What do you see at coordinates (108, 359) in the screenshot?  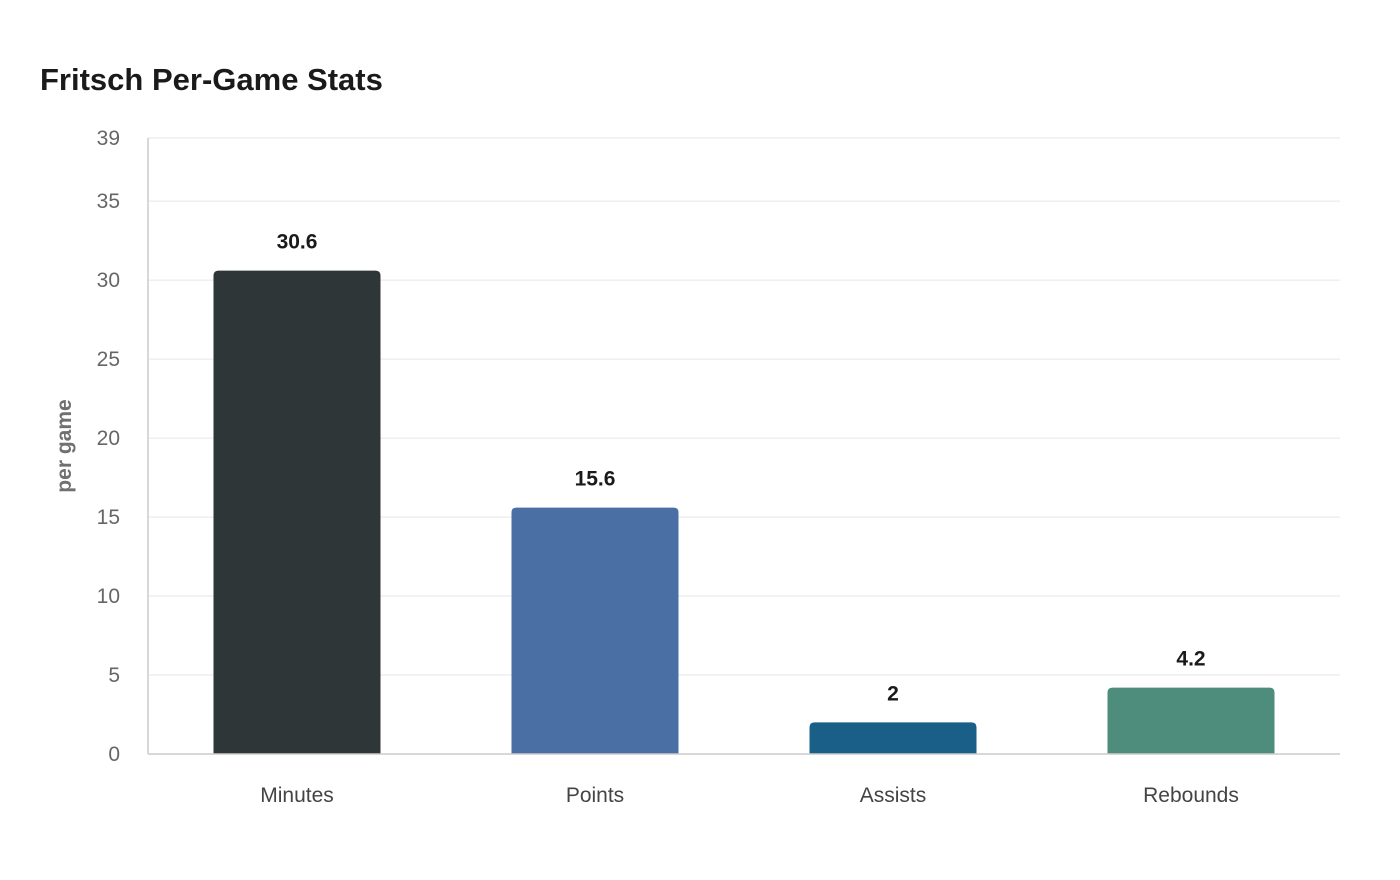 I see `y-tick-label: 25` at bounding box center [108, 359].